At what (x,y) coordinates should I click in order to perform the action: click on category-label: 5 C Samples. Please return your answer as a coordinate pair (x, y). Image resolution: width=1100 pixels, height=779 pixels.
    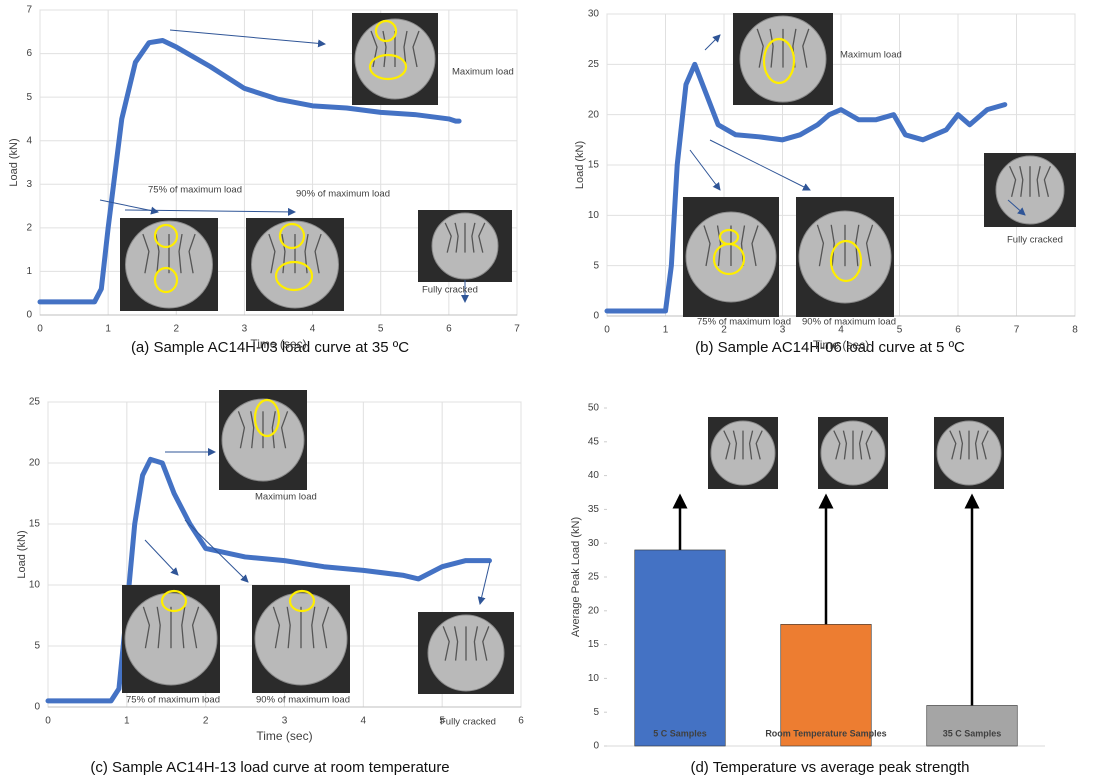
    Looking at the image, I should click on (680, 733).